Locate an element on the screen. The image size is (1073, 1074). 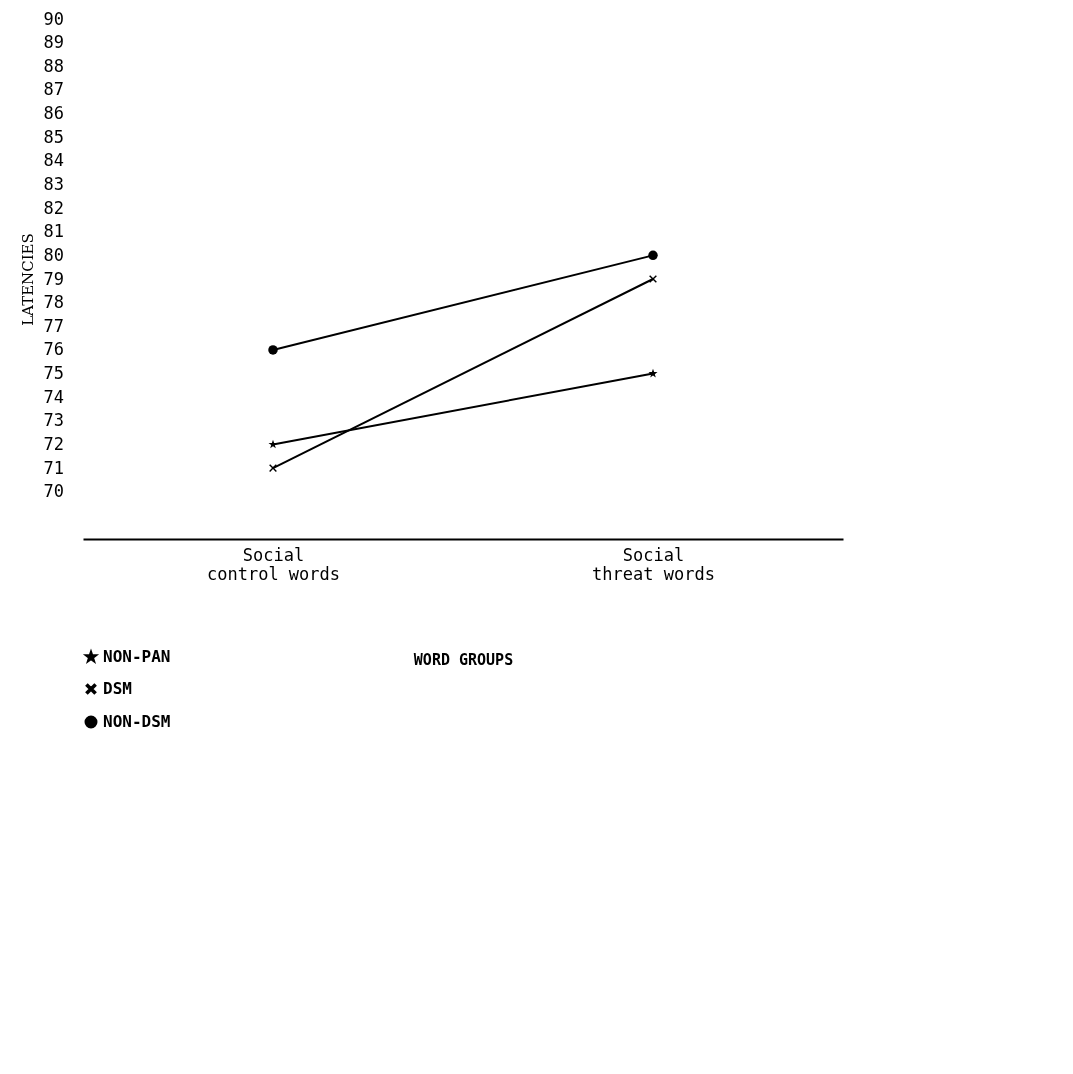
legend-label: NON-DSM is located at coordinates (137, 721).